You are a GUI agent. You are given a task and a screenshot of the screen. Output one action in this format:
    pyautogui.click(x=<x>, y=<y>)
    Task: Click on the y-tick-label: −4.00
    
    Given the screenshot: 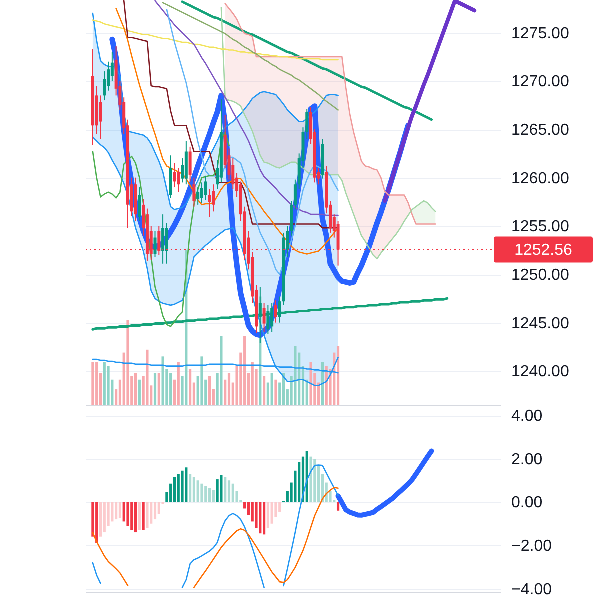 What is the action you would take?
    pyautogui.click(x=532, y=589)
    